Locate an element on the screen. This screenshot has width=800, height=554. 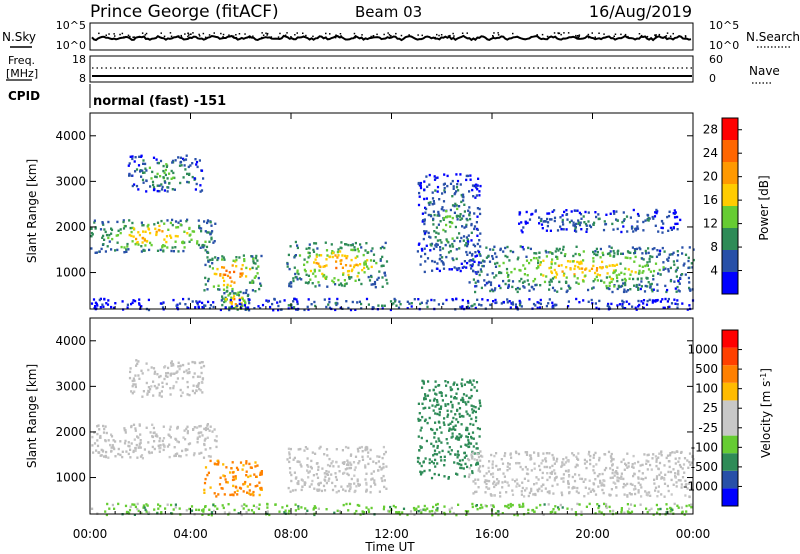
nsky-trace is located at coordinates (391, 38).